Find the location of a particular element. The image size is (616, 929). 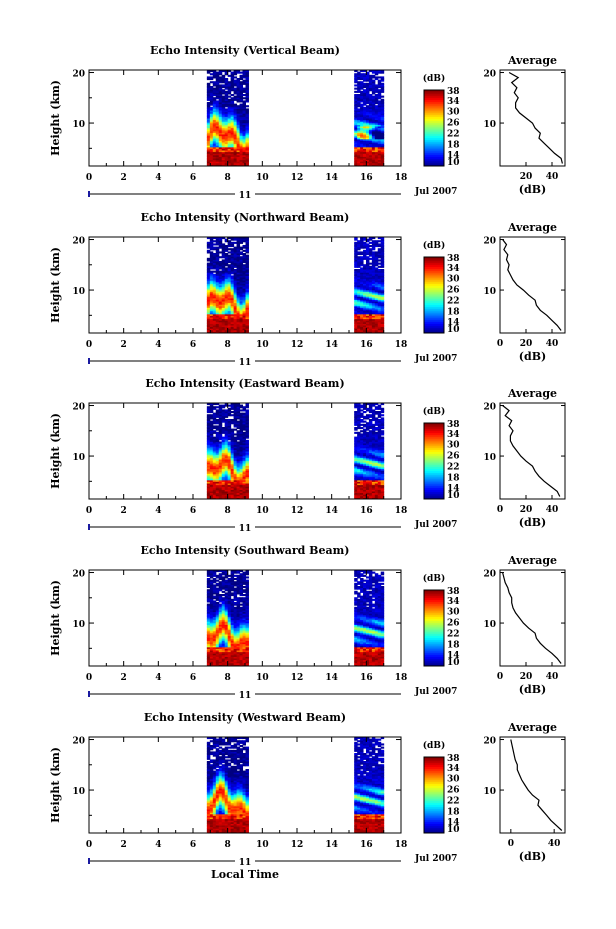

x-tick-label: 16 is located at coordinates (366, 511).